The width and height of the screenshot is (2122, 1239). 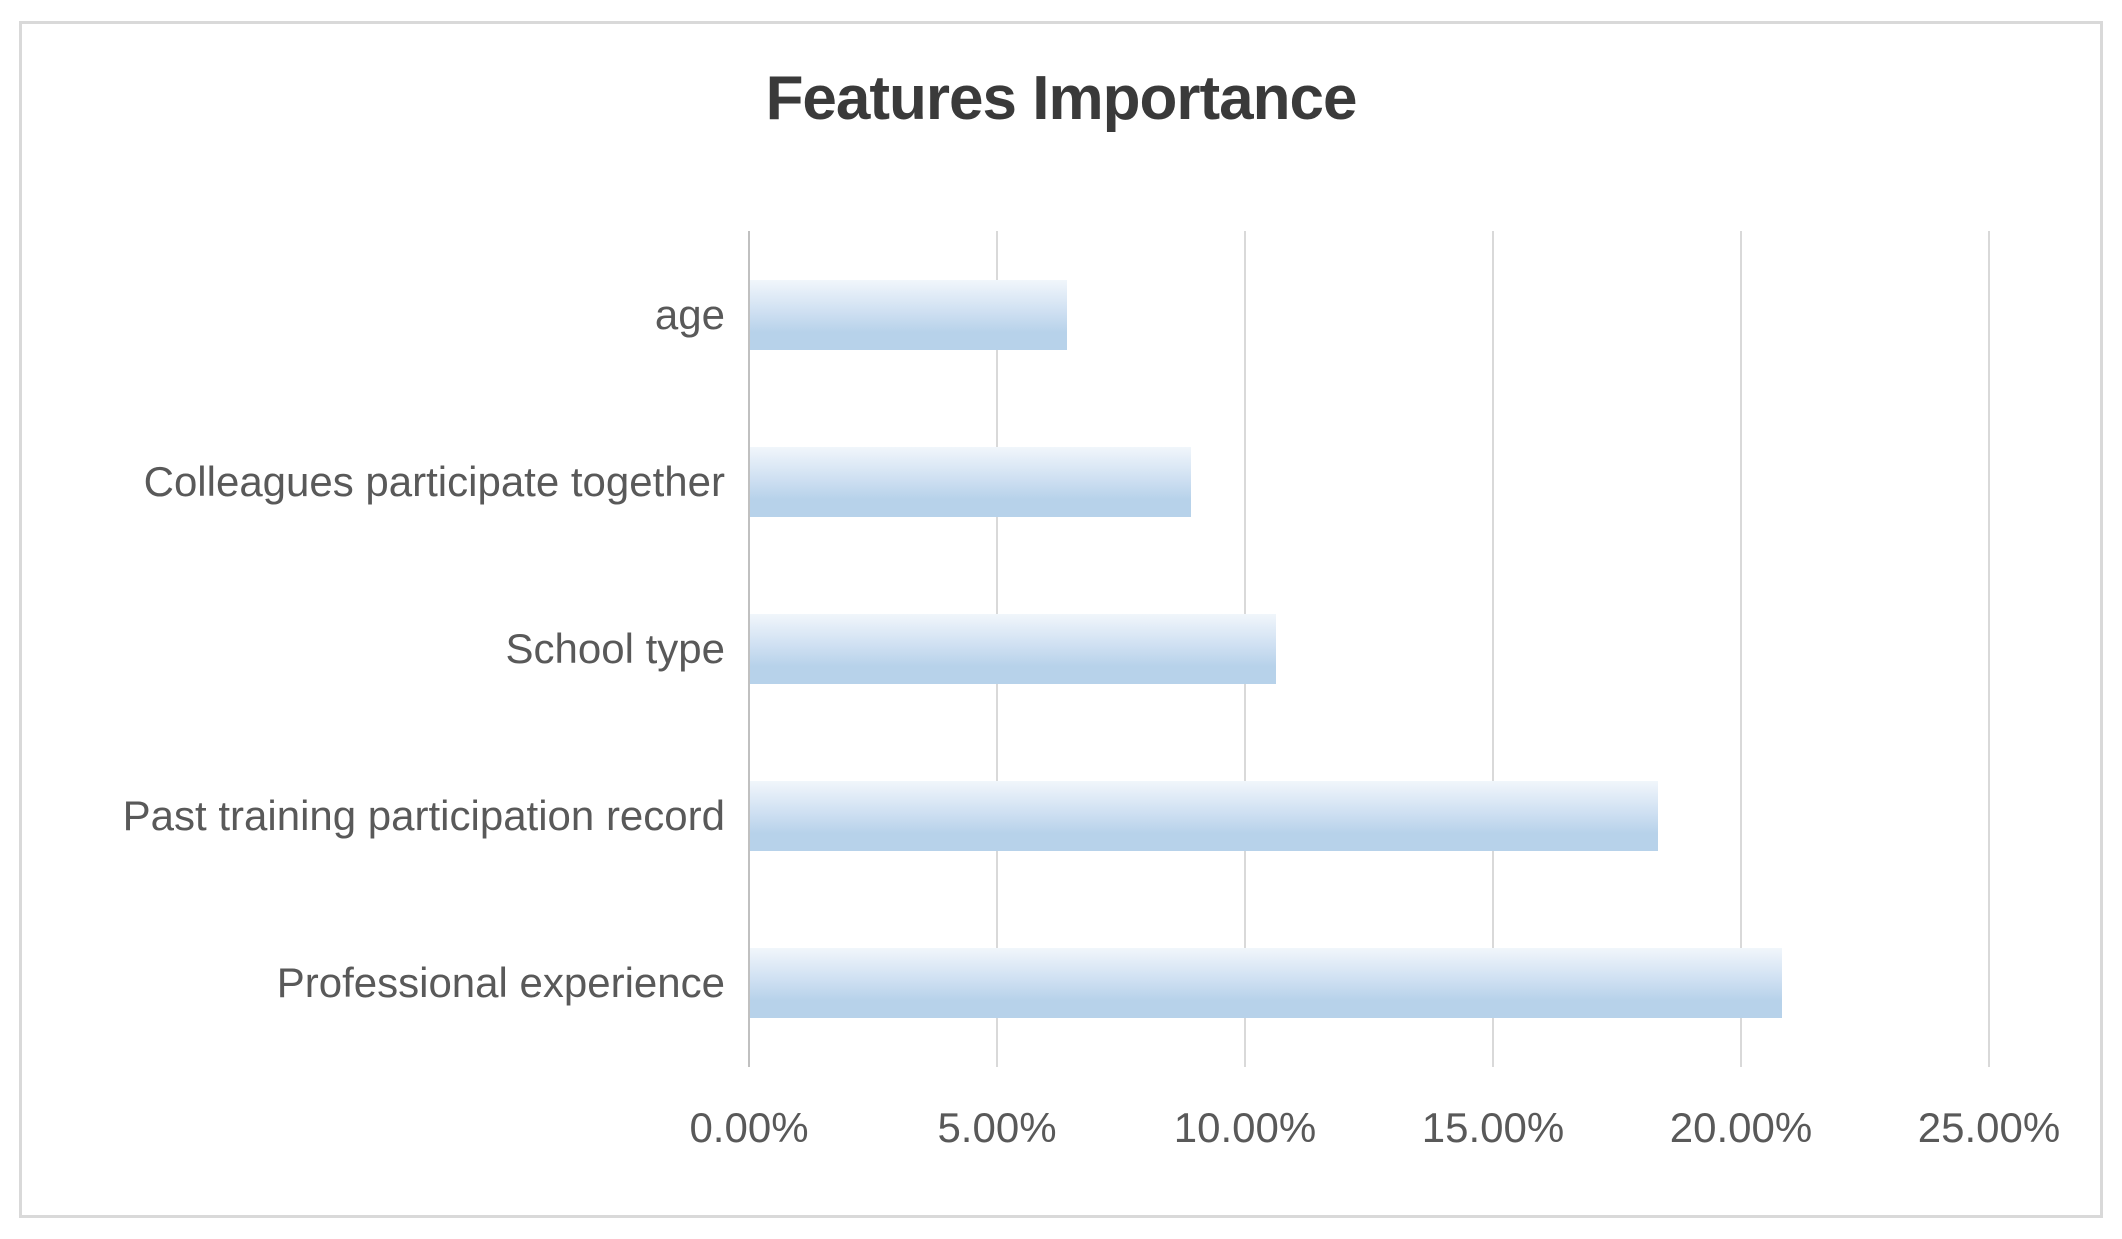 What do you see at coordinates (1989, 1127) in the screenshot?
I see `x-tick-label: 25.00%` at bounding box center [1989, 1127].